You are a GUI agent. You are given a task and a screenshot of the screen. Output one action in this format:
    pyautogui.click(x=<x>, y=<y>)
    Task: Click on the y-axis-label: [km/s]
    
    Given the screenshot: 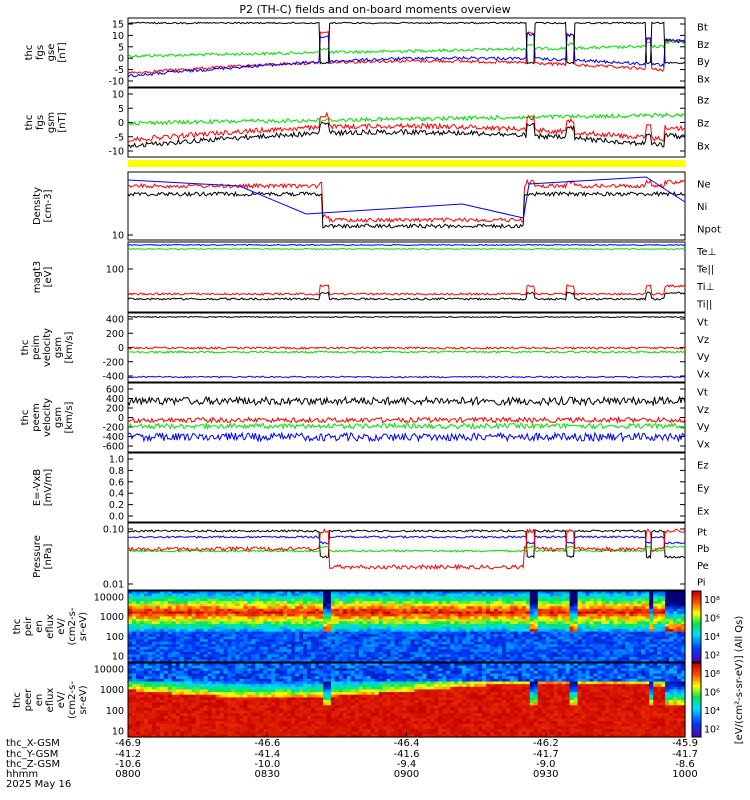 What is the action you would take?
    pyautogui.click(x=69, y=417)
    